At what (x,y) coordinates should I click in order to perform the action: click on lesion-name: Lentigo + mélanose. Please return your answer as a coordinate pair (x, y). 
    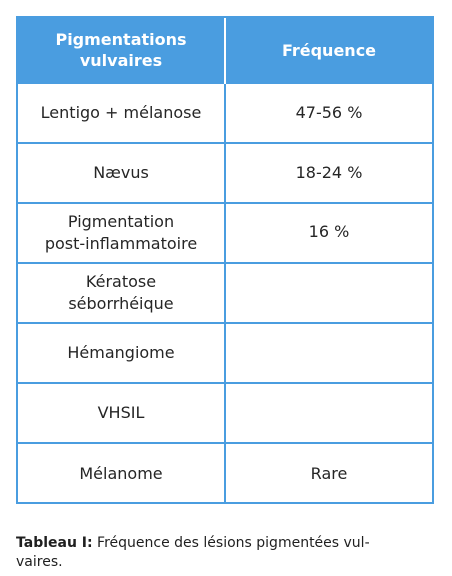
    Looking at the image, I should click on (121, 112).